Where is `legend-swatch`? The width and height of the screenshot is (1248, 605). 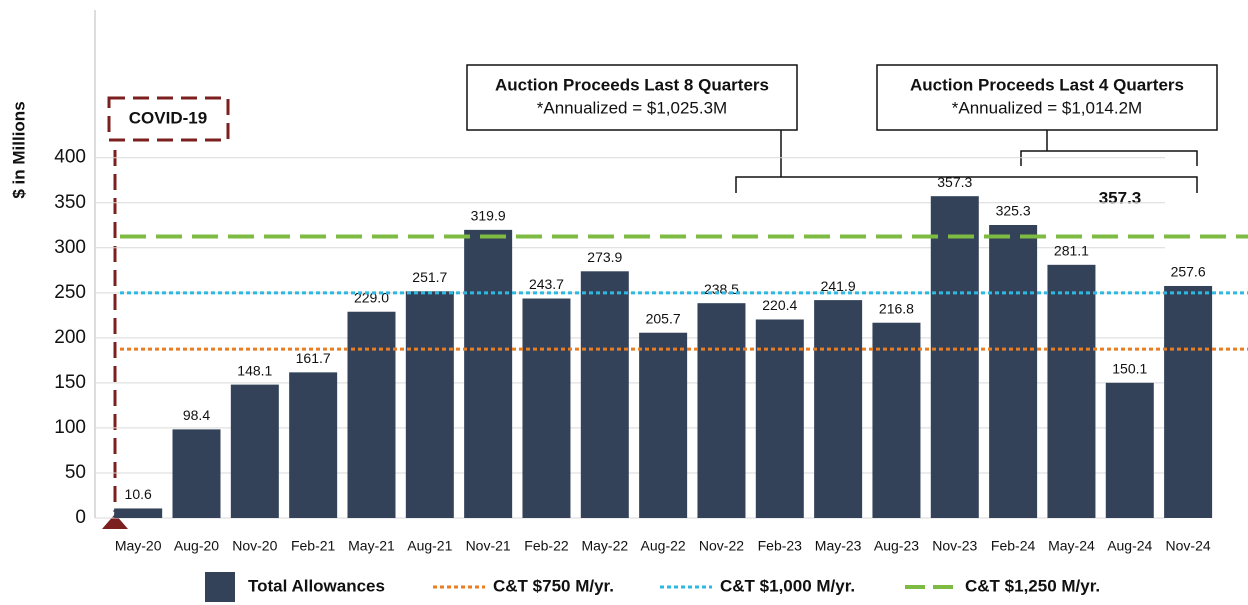 legend-swatch is located at coordinates (220, 587).